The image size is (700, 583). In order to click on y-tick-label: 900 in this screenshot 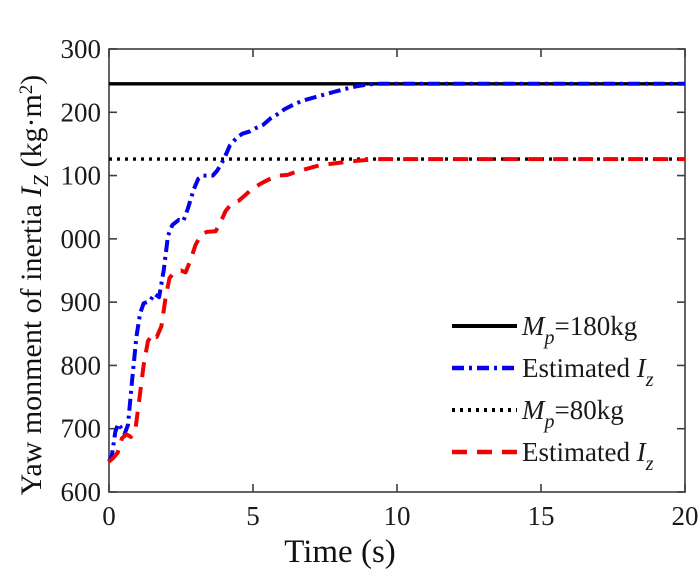, I will do `click(81, 302)`.